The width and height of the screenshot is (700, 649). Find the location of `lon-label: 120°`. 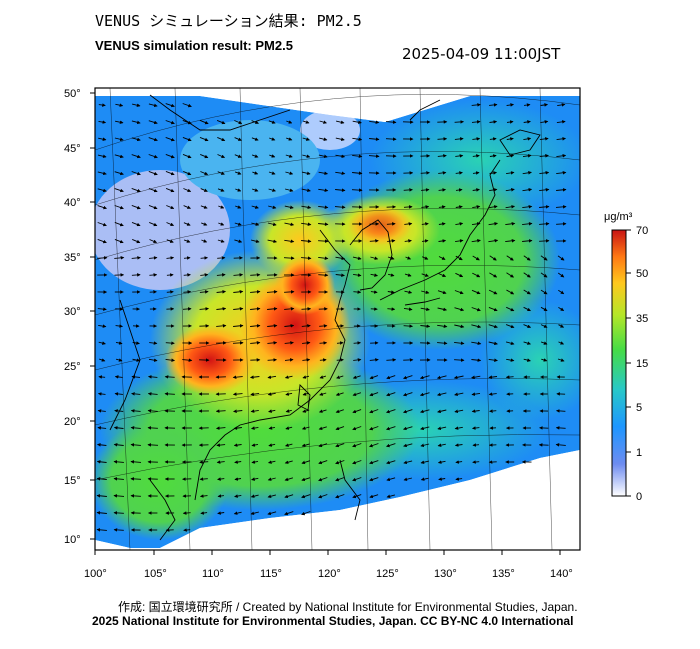

lon-label: 120° is located at coordinates (329, 574).